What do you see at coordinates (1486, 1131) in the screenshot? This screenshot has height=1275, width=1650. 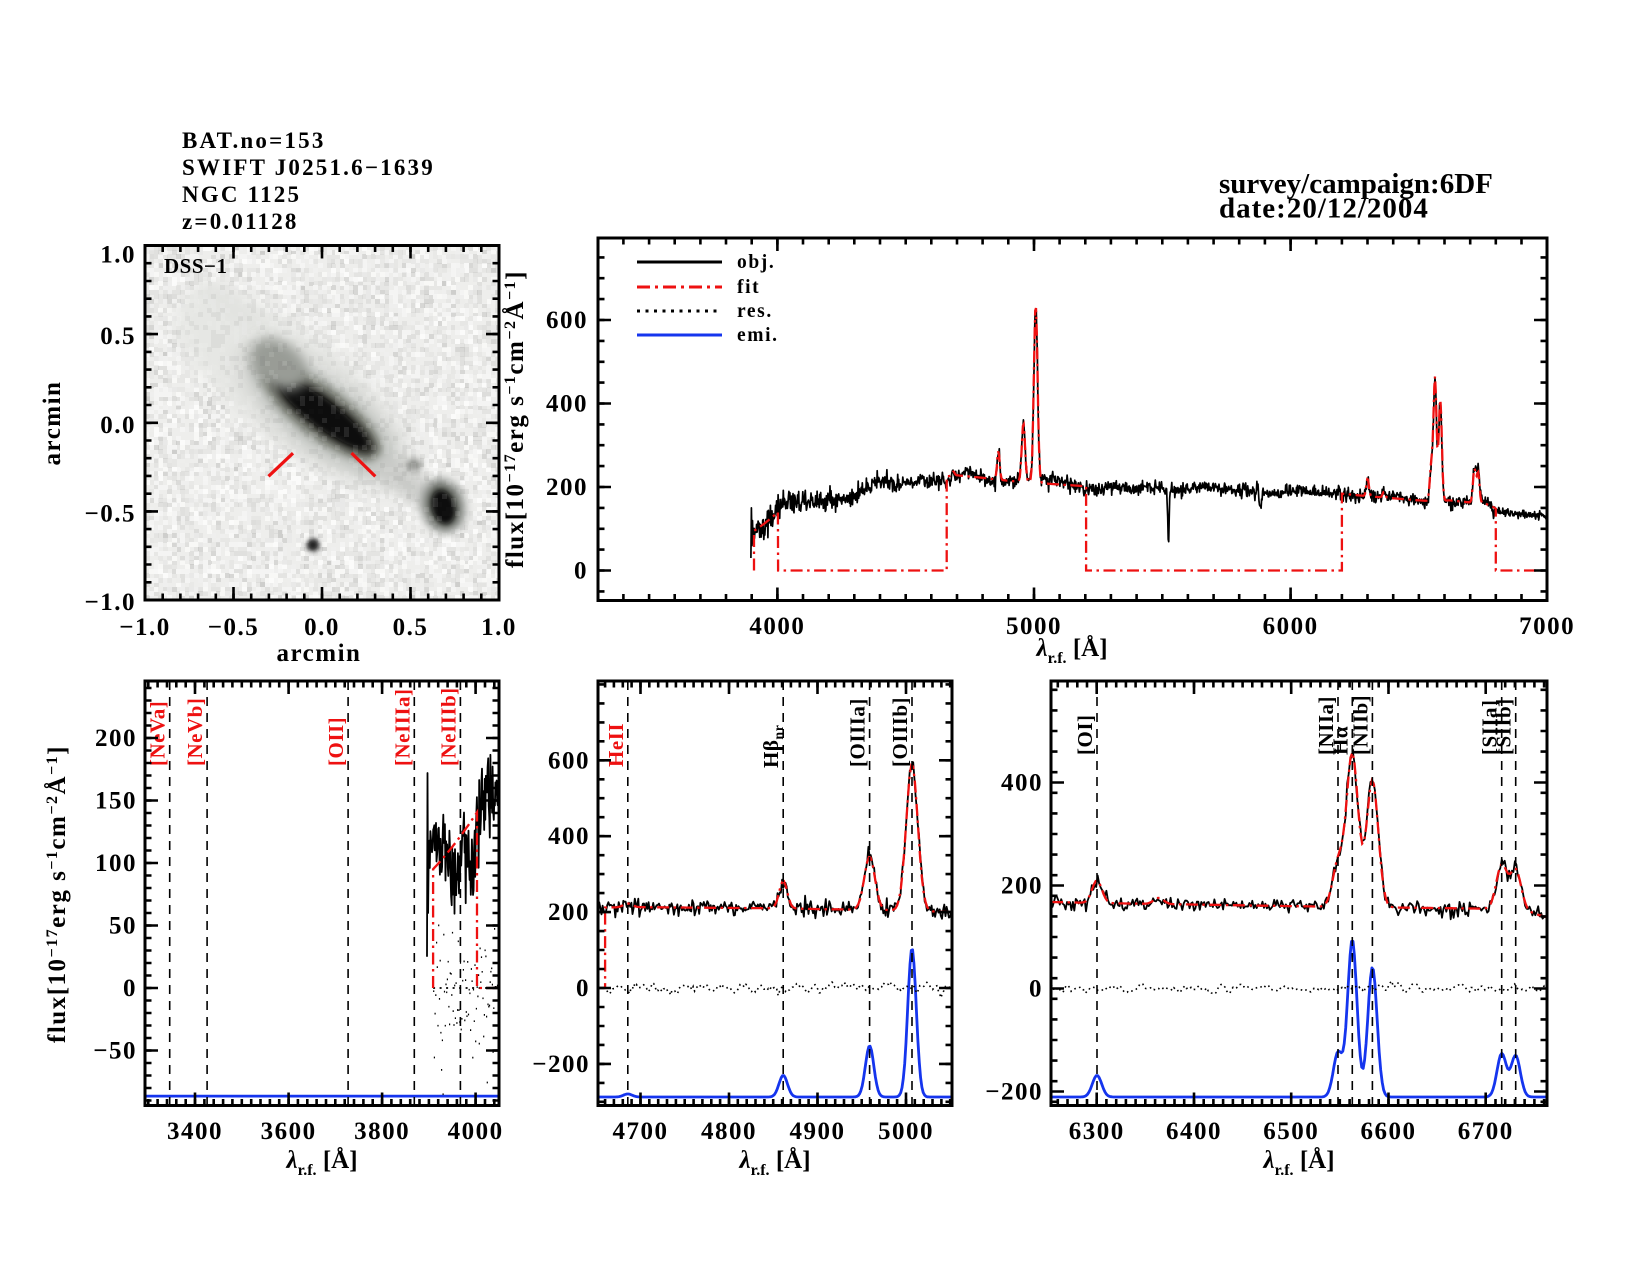 I see `svg-text: 6700` at bounding box center [1486, 1131].